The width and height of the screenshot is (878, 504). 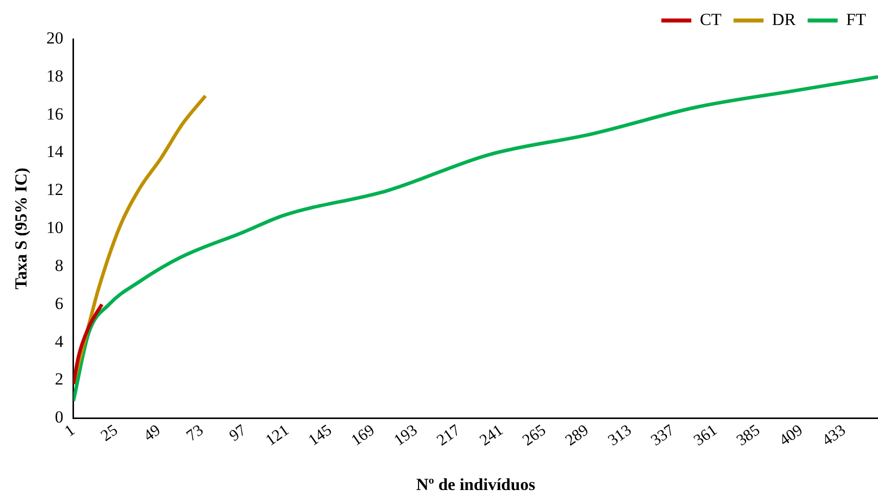 What do you see at coordinates (791, 436) in the screenshot?
I see `x-tick-label: 409` at bounding box center [791, 436].